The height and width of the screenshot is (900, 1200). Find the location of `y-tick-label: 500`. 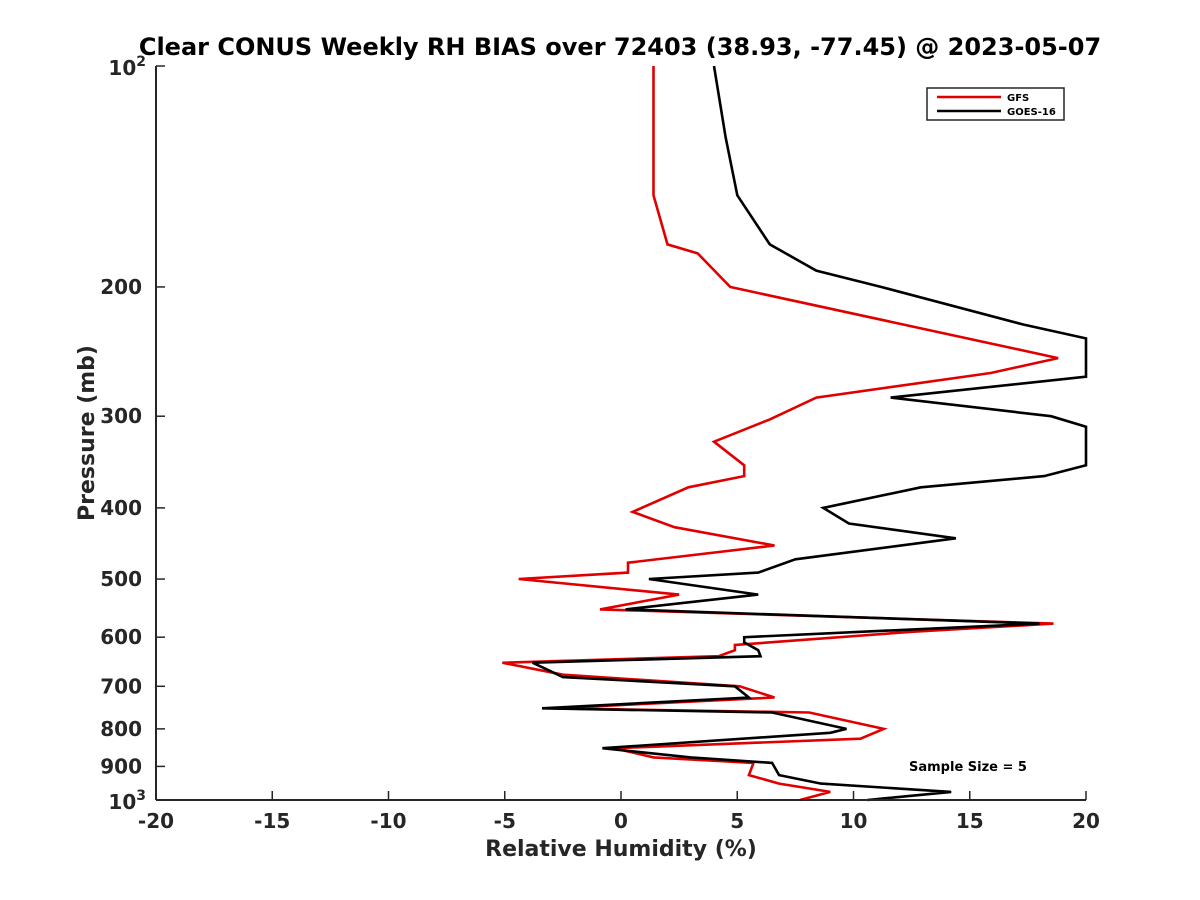

y-tick-label: 500 is located at coordinates (121, 579).